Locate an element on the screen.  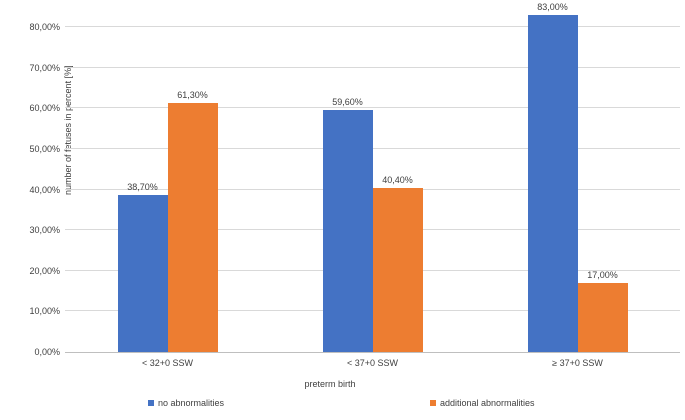
x-axis-title: preterm birth is located at coordinates (330, 384).